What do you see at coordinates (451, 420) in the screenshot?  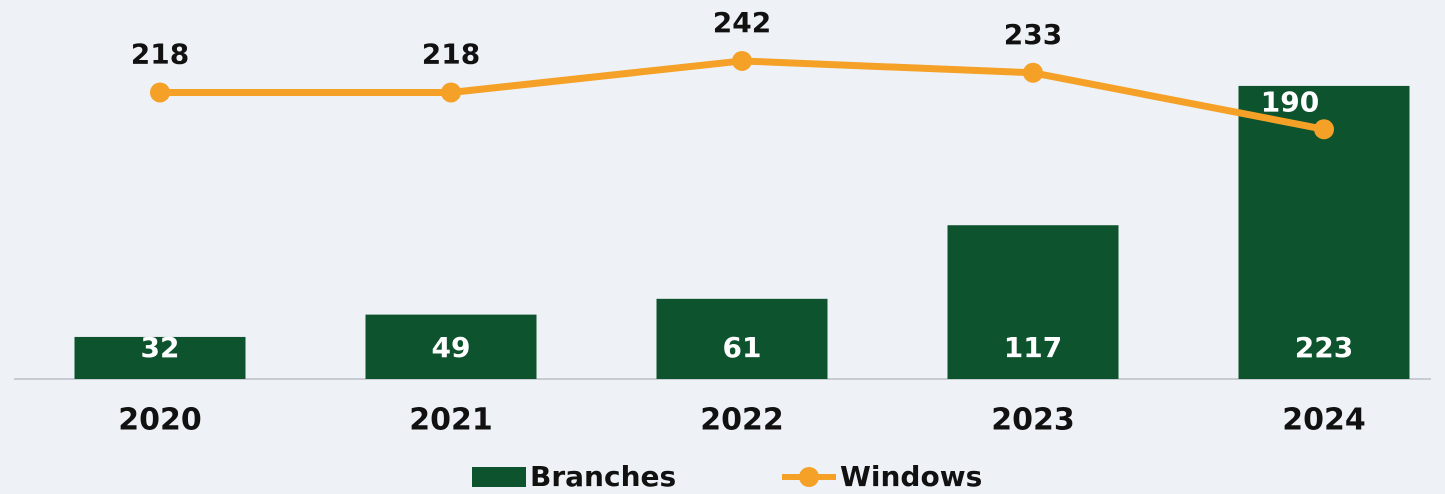 I see `x-tick-label: 2021` at bounding box center [451, 420].